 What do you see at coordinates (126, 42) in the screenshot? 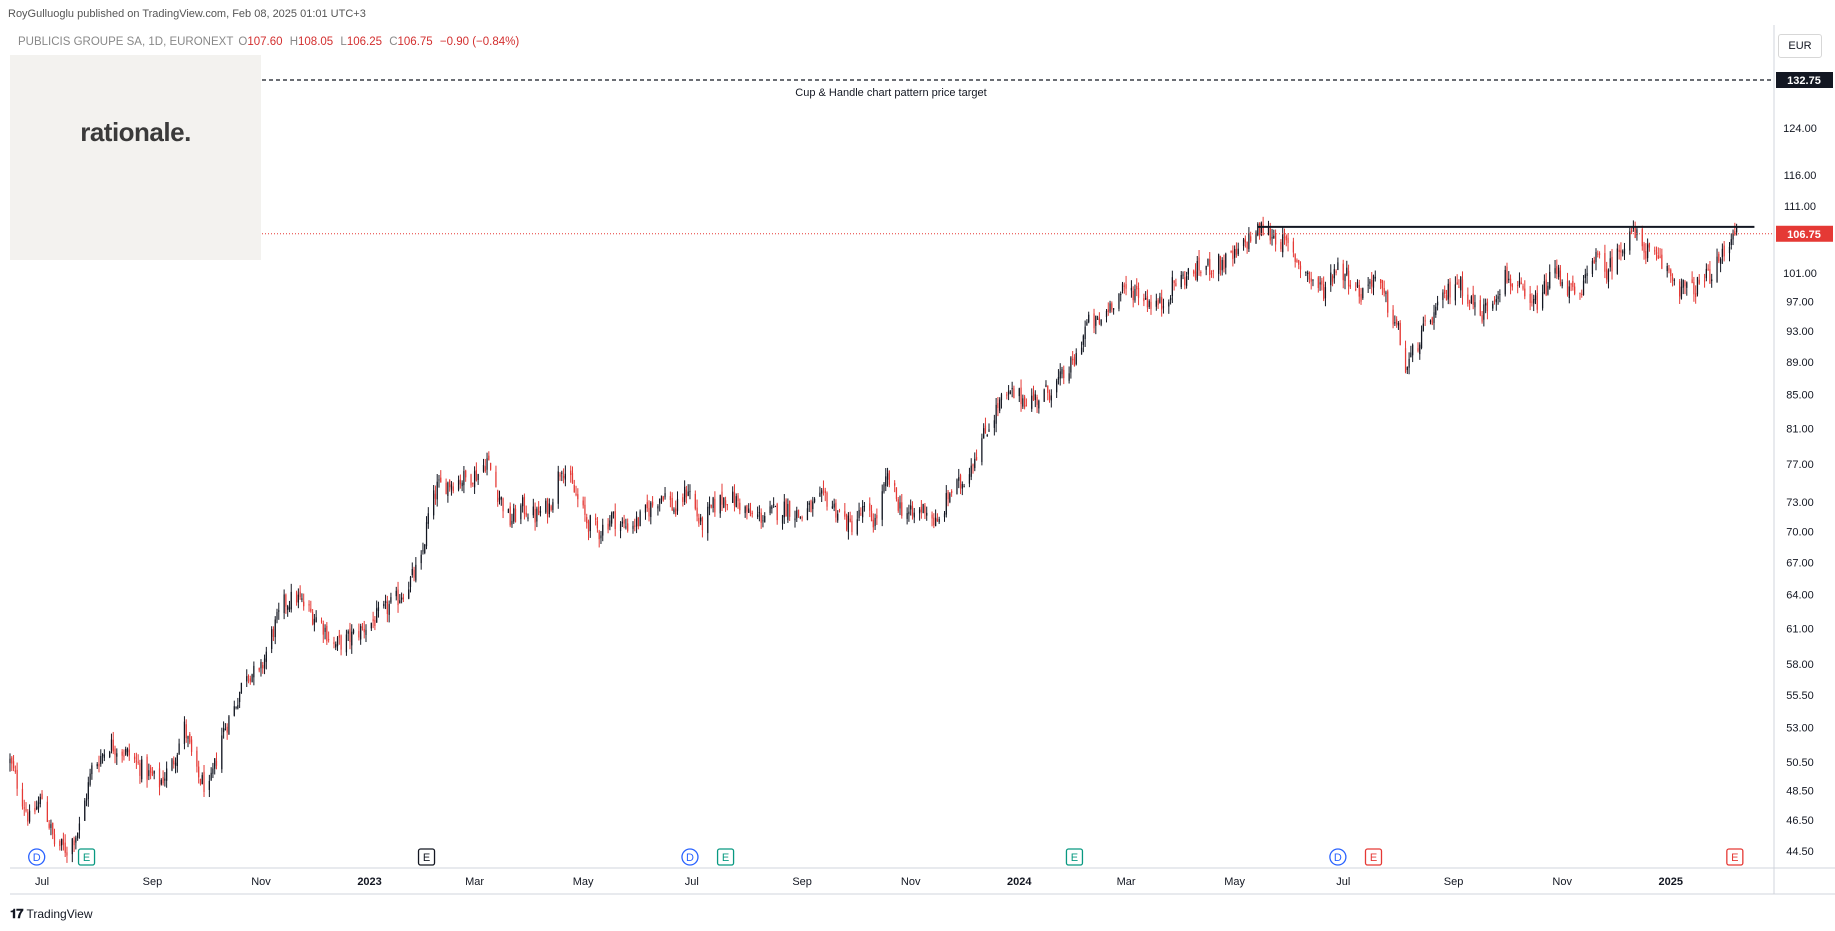
I see `symbol-name: PUBLICIS GROUPE SA, 1D, EURONEXT` at bounding box center [126, 42].